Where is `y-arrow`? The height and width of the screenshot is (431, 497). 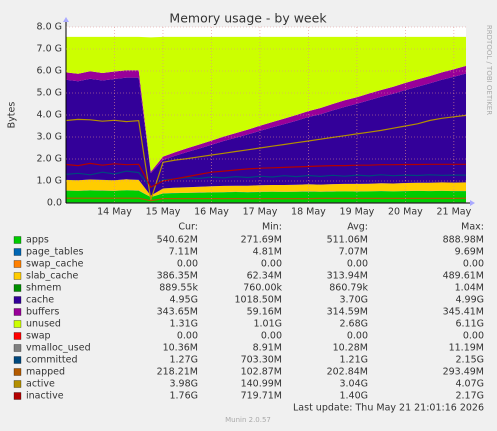 y-arrow is located at coordinates (66, 19).